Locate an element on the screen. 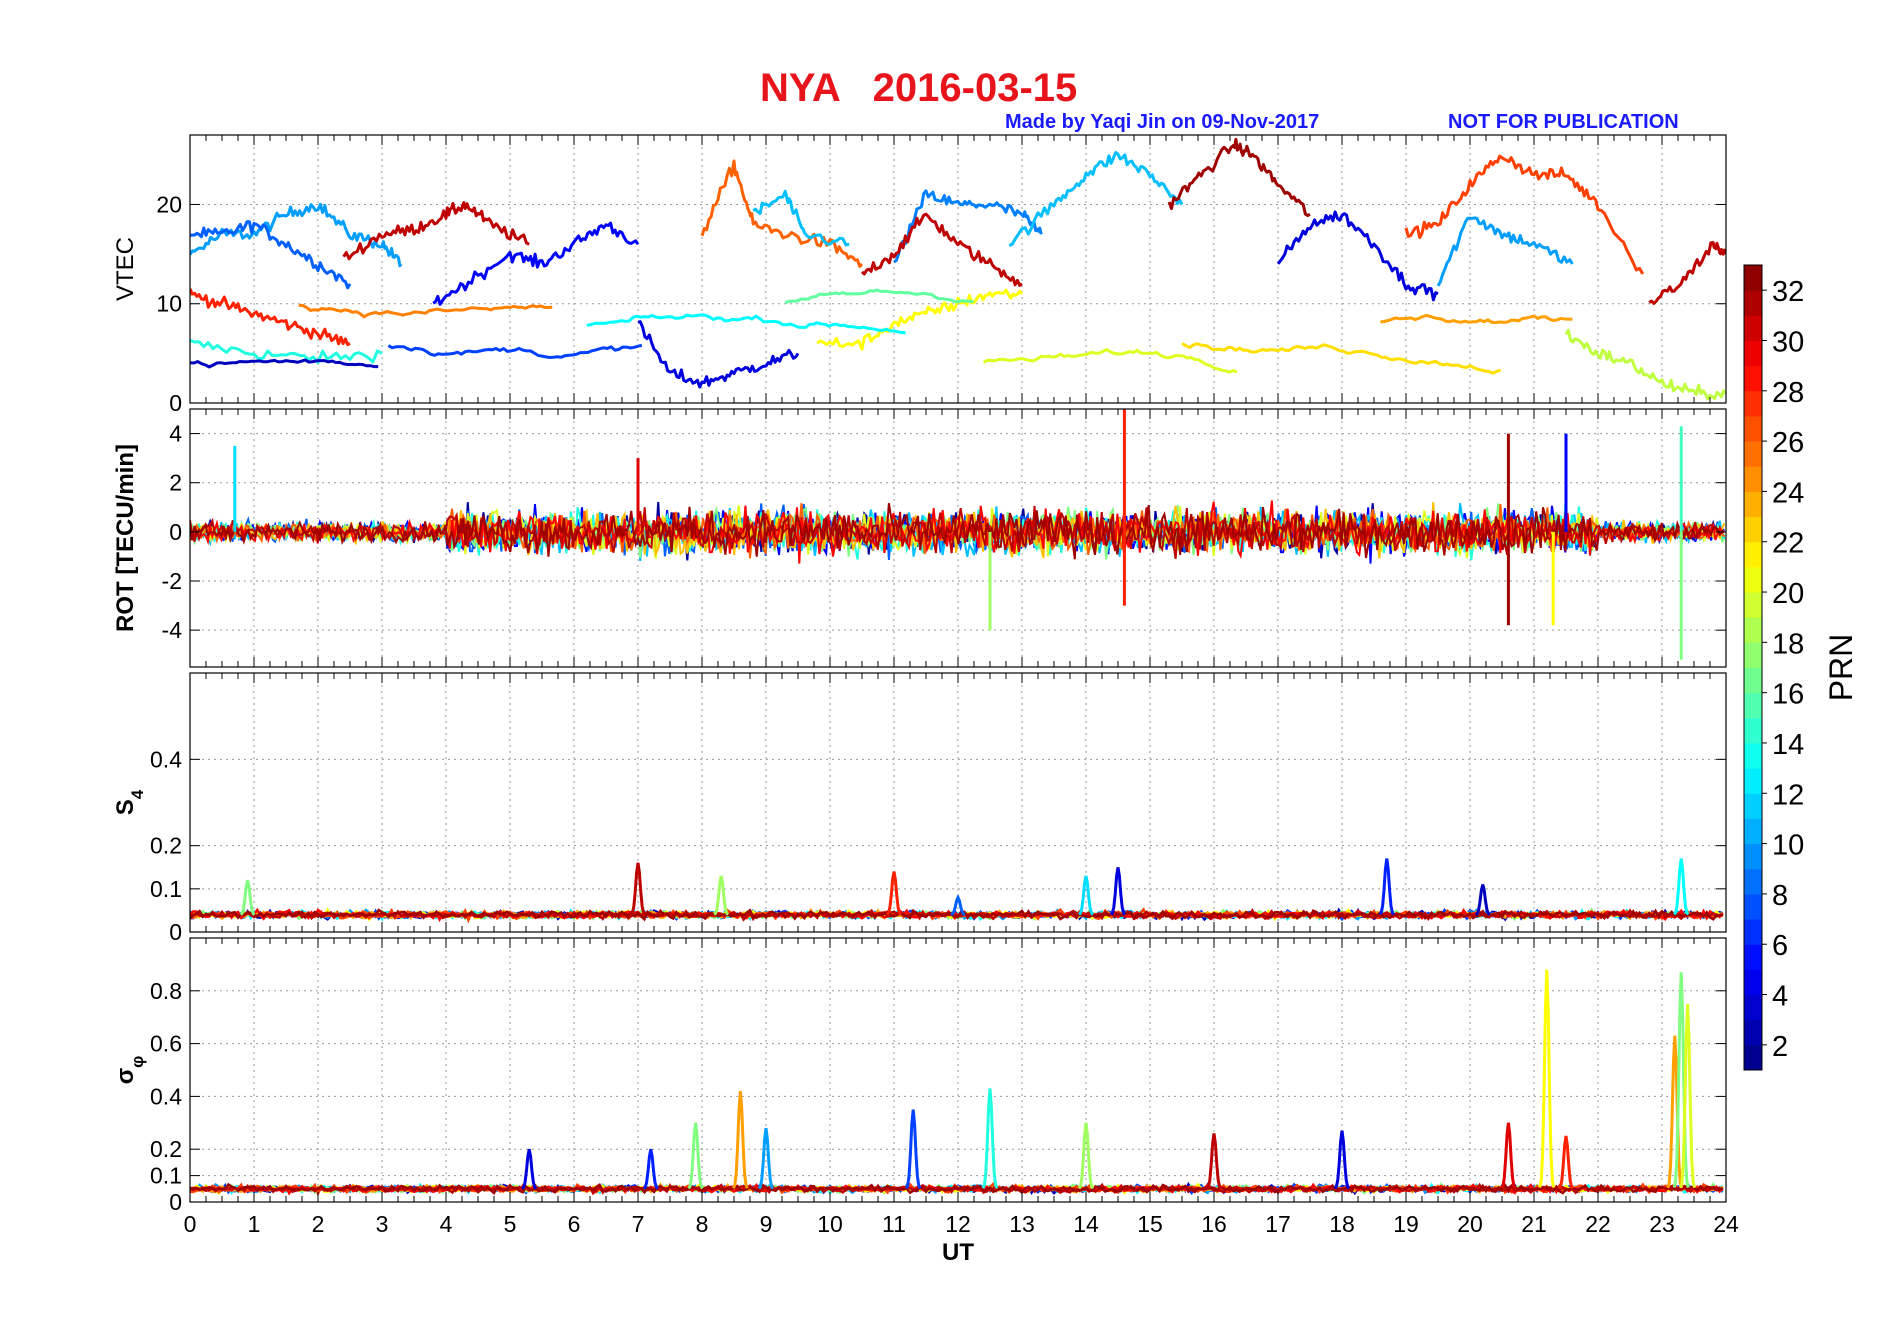 Image resolution: width=1904 pixels, height=1330 pixels. x-tick-label: 0 is located at coordinates (190, 1224).